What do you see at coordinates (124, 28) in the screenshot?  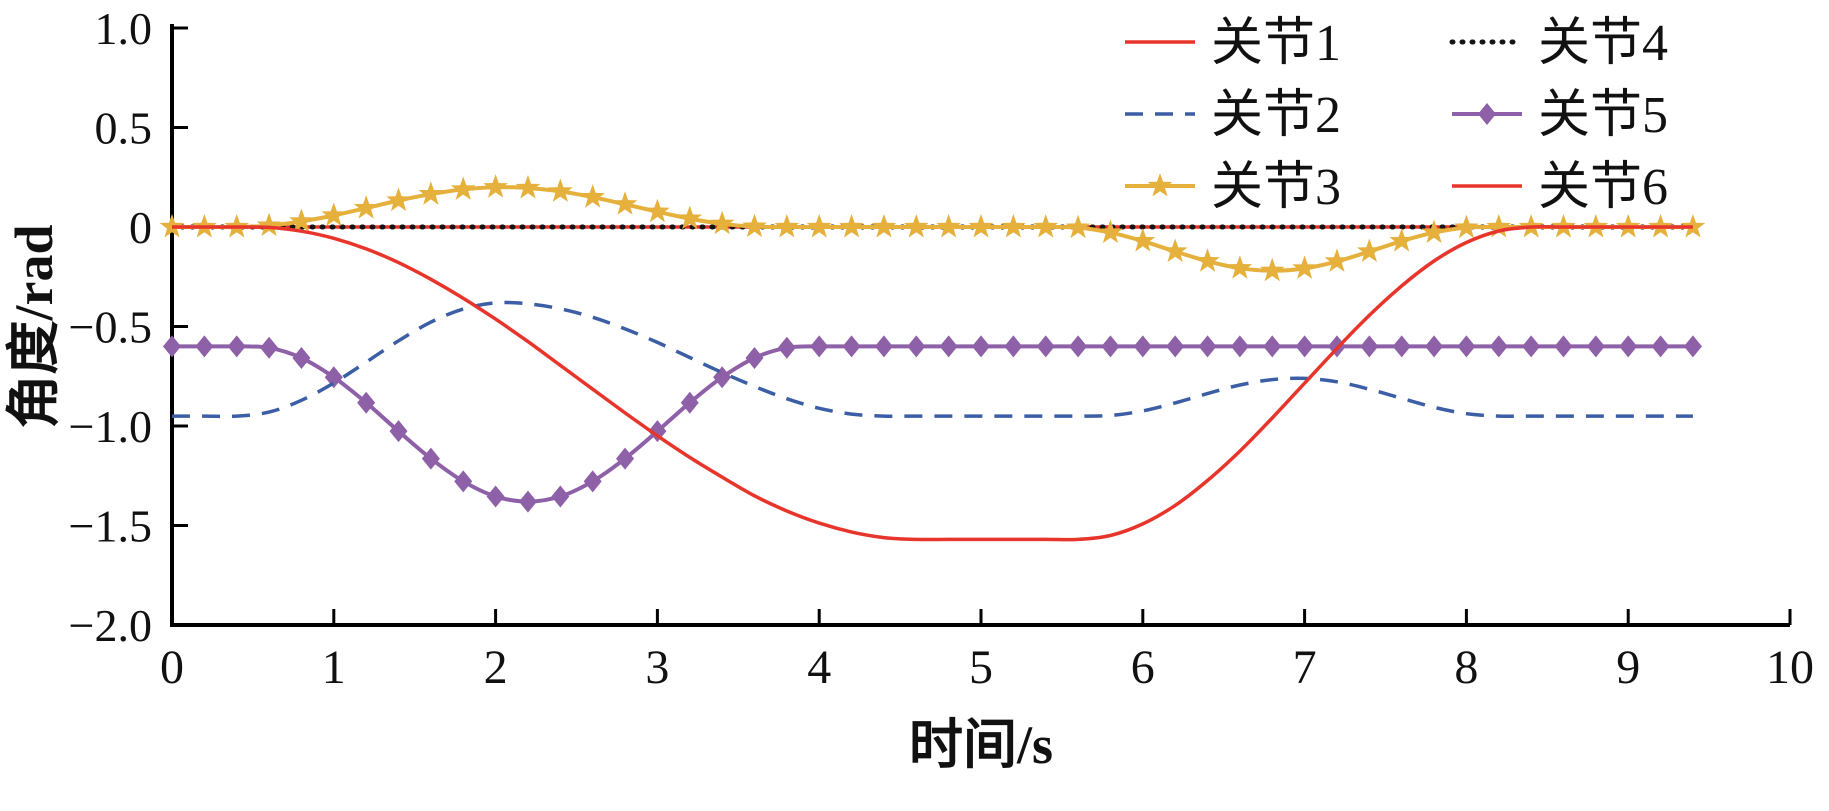 I see `y-tick-label: 1.0` at bounding box center [124, 28].